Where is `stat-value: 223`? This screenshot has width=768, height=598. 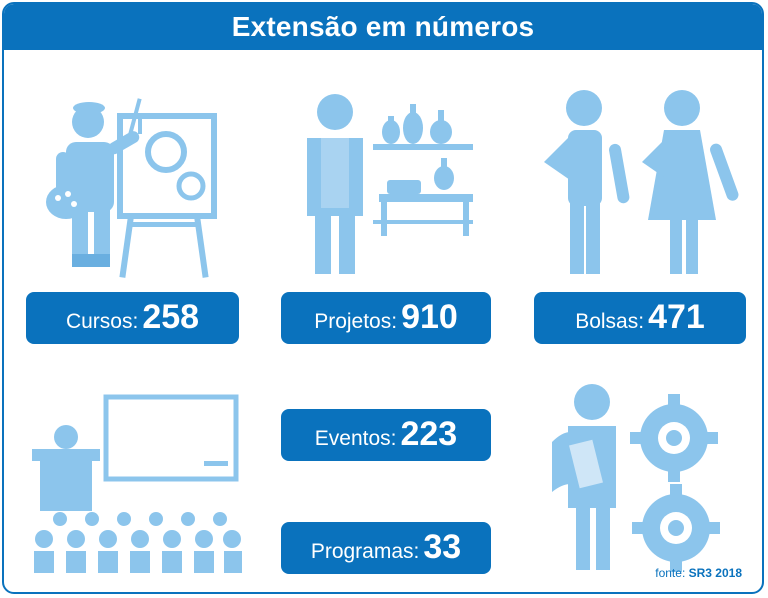 stat-value: 223 is located at coordinates (429, 434).